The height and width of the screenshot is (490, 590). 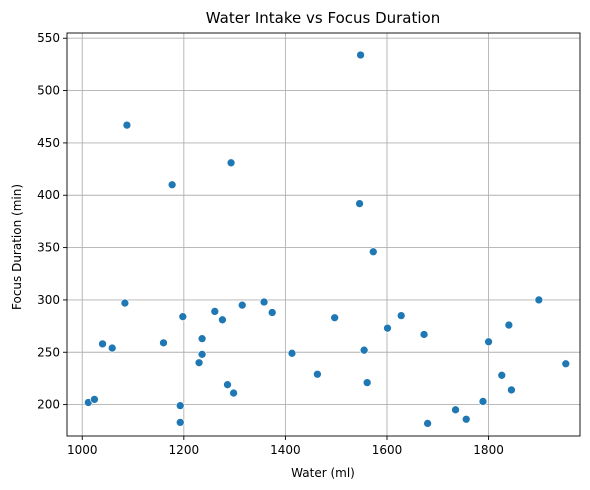 What do you see at coordinates (48, 300) in the screenshot?
I see `y-tick-label: 300` at bounding box center [48, 300].